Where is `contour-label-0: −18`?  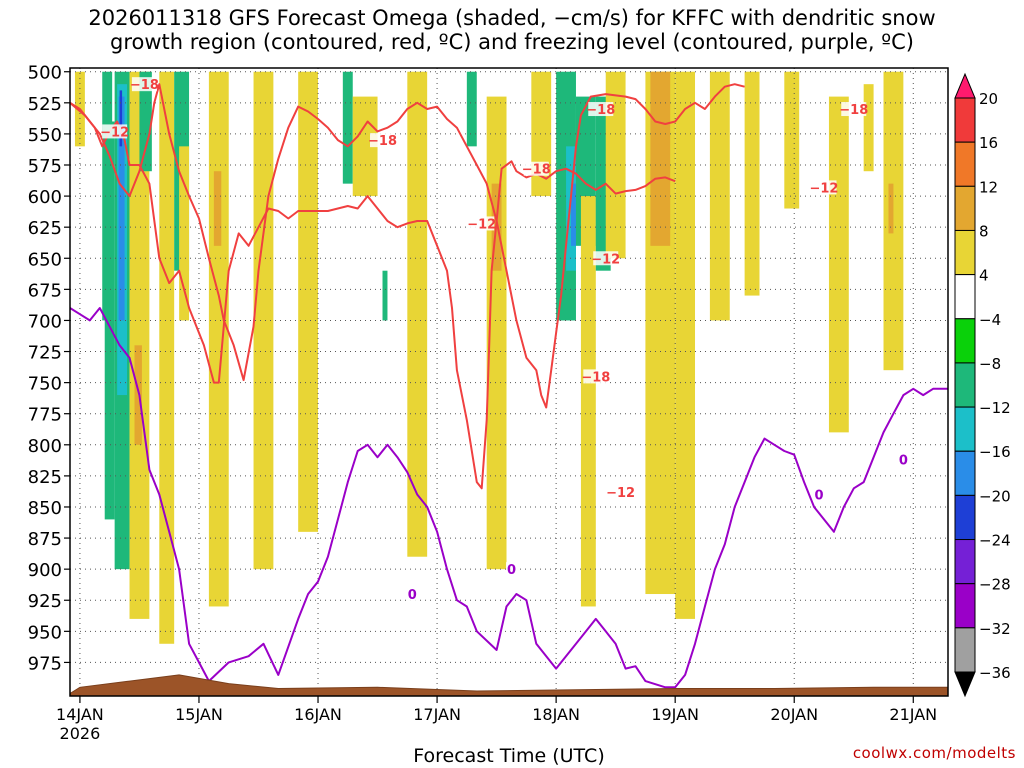
contour-label-0: −18 is located at coordinates (144, 85).